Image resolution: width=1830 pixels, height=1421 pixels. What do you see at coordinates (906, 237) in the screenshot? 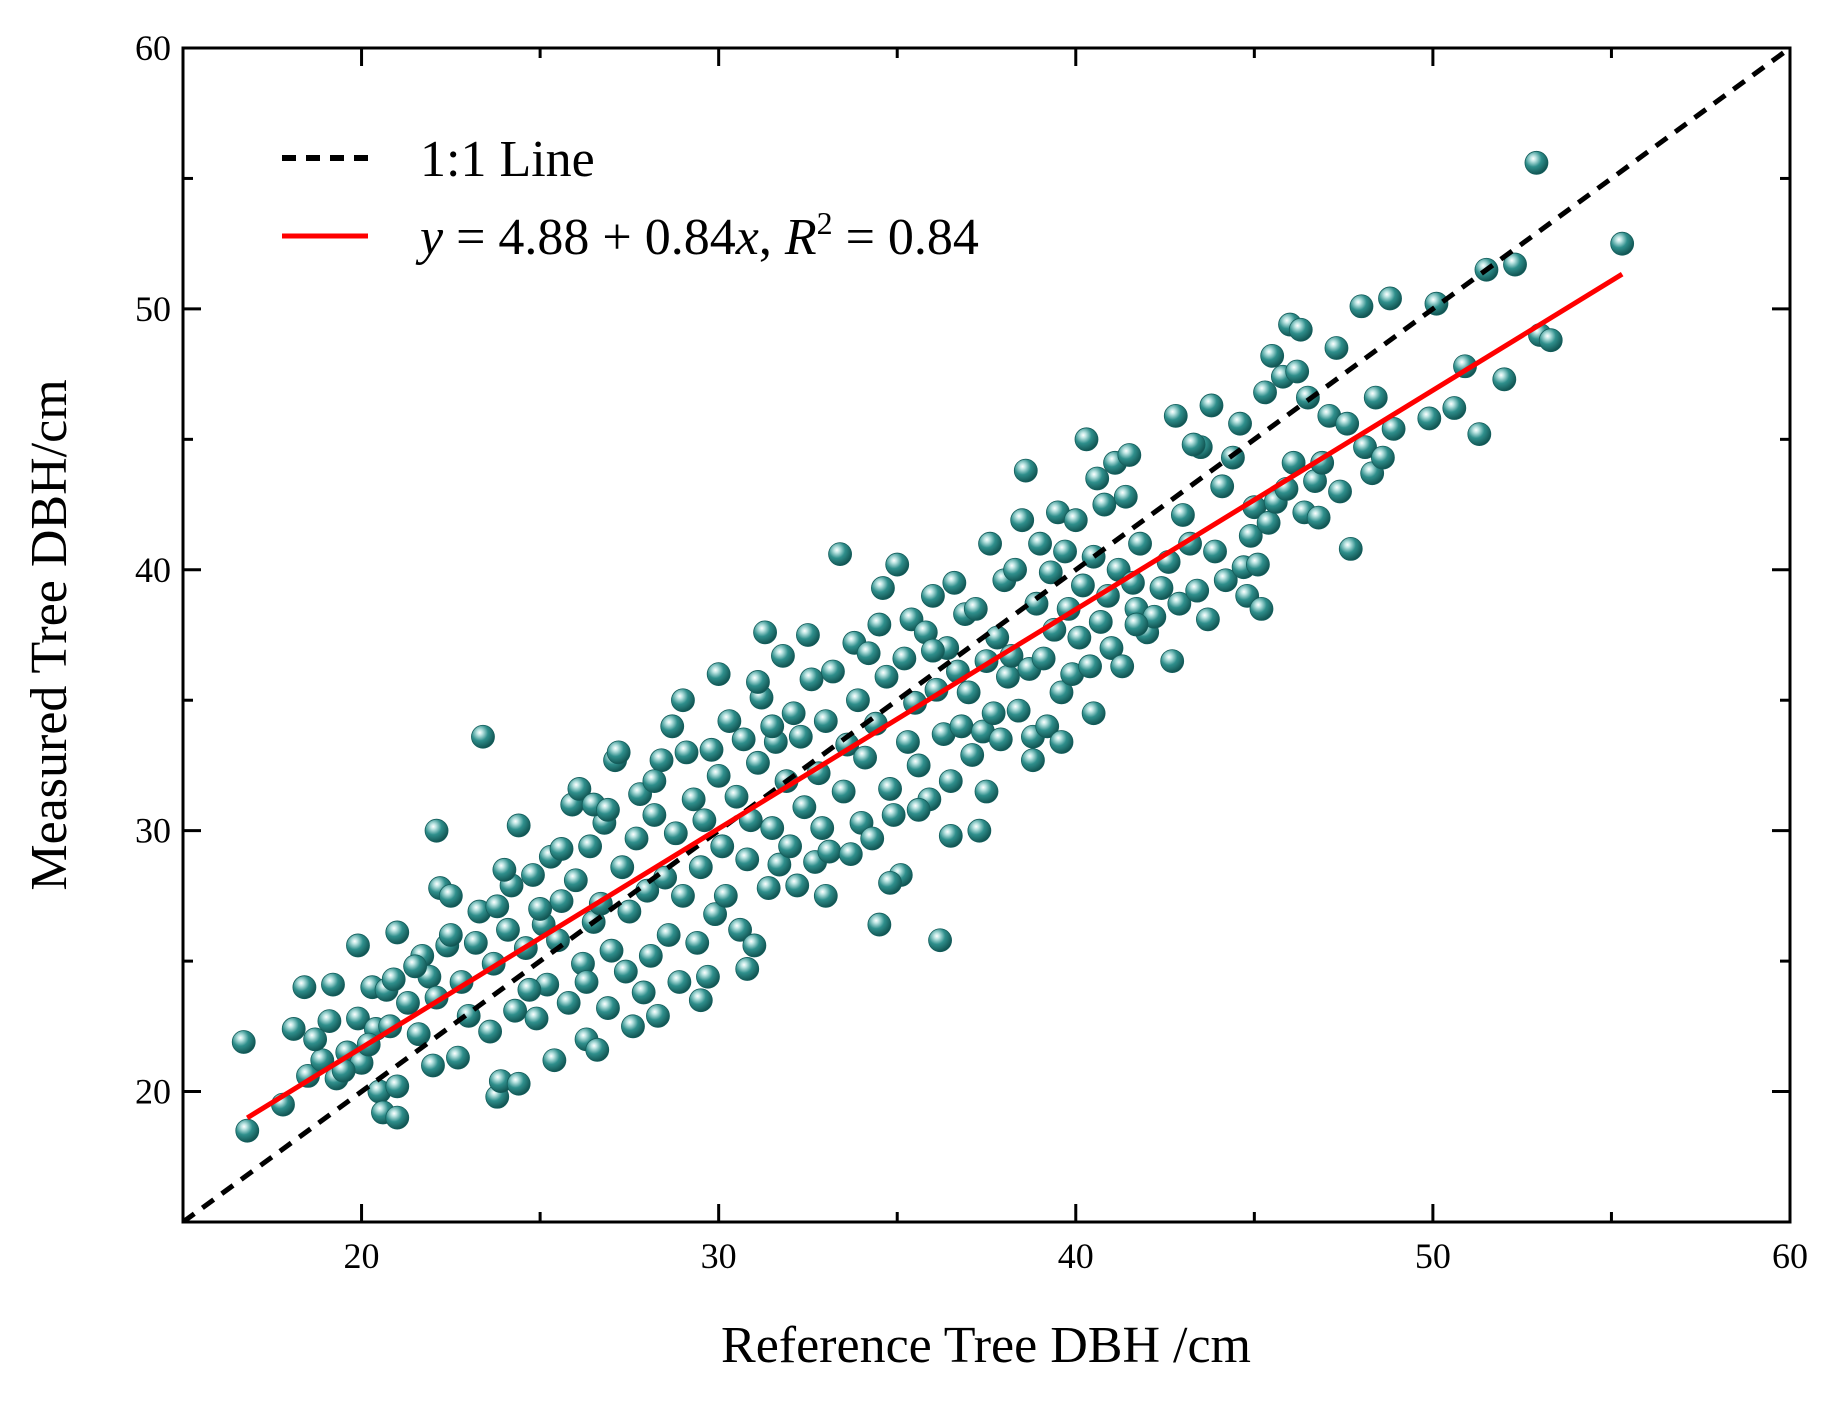
I see `legend-fit-part-7: = 0.84` at bounding box center [906, 237].